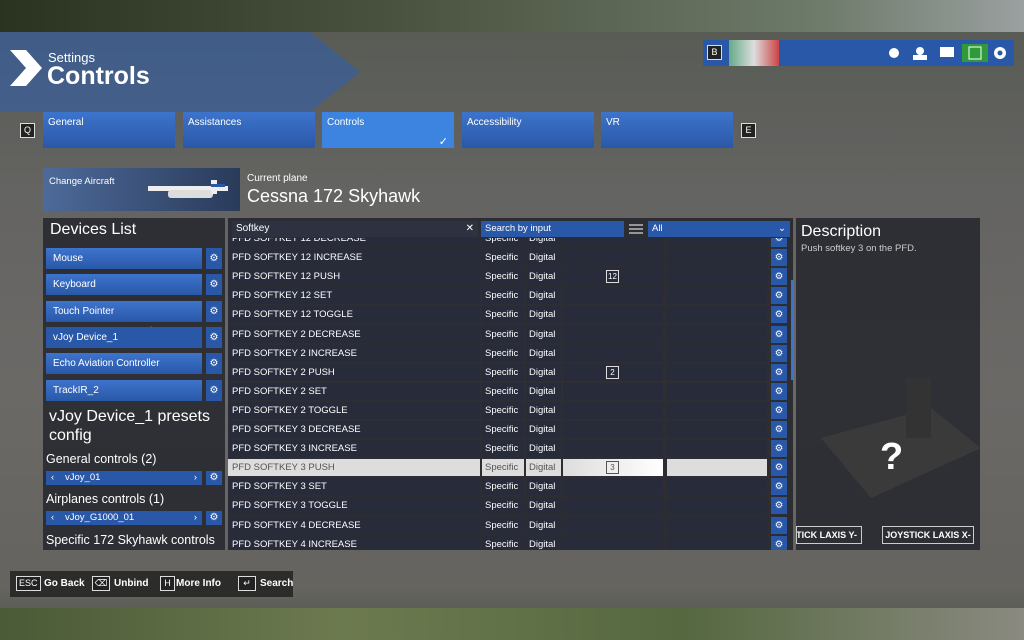 This screenshot has width=1024, height=640. I want to click on binding-row: PFD SOFTKEY 3 SET Specific Digital ⚙, so click(509, 487).